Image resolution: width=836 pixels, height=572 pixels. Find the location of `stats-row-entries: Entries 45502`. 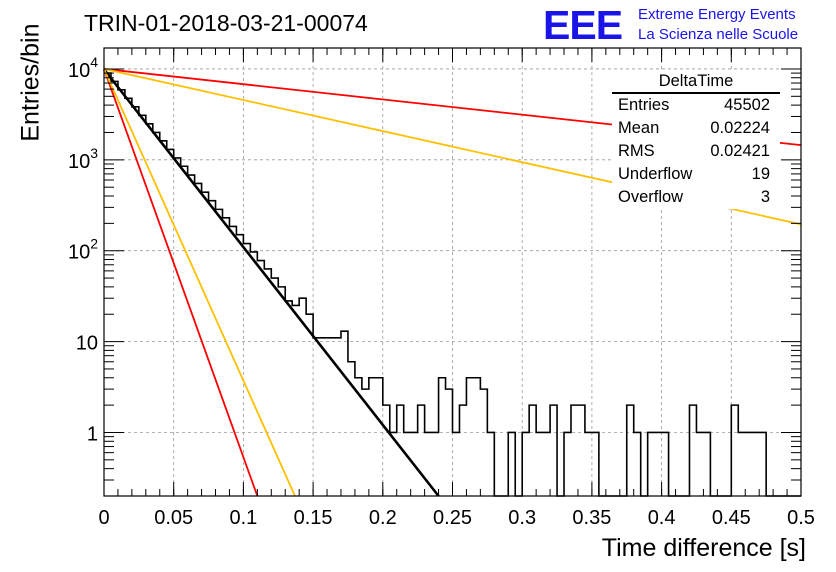

stats-row-entries: Entries 45502 is located at coordinates (696, 105).